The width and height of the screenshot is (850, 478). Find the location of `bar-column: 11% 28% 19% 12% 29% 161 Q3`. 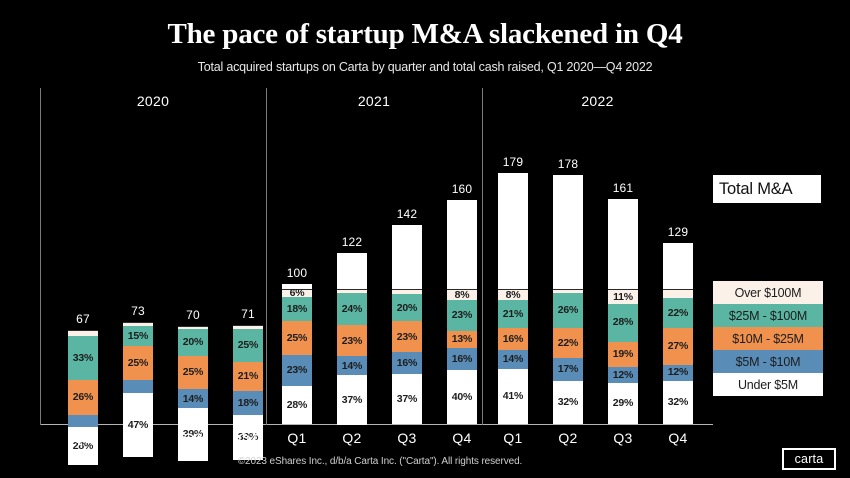

bar-column: 11% 28% 19% 12% 29% 161 Q3 is located at coordinates (623, 266).